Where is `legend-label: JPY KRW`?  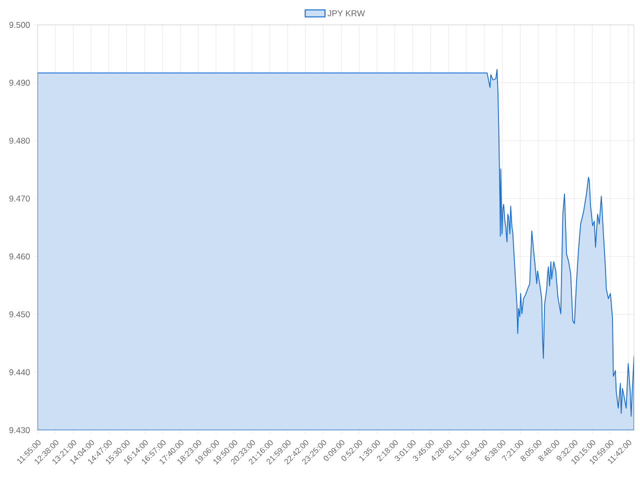
legend-label: JPY KRW is located at coordinates (346, 13).